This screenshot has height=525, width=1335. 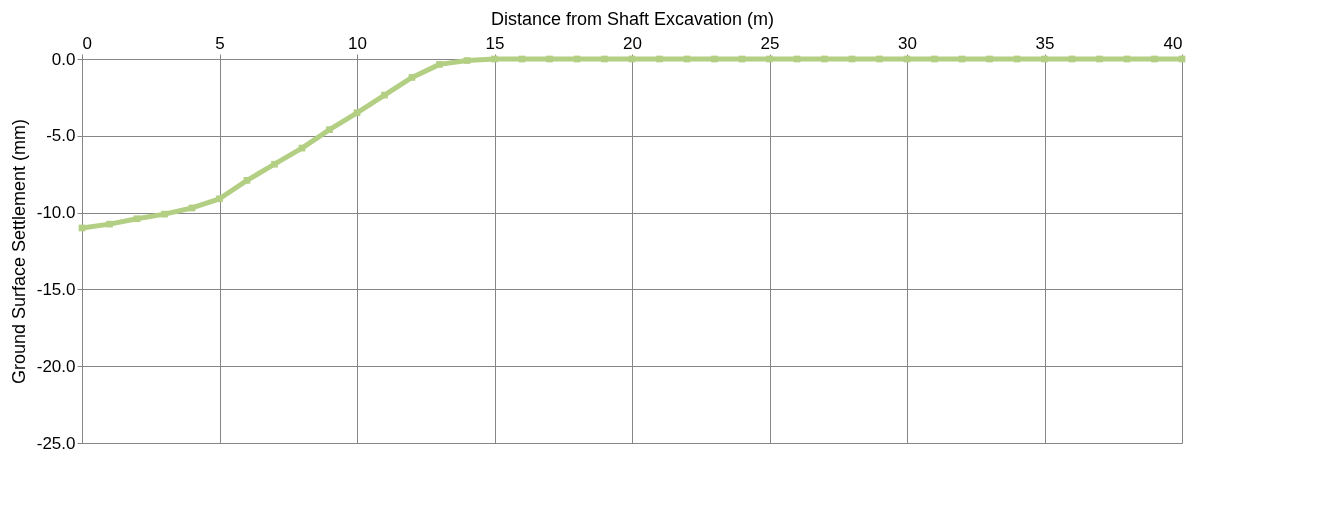 I want to click on x-tick-label: 25, so click(x=770, y=43).